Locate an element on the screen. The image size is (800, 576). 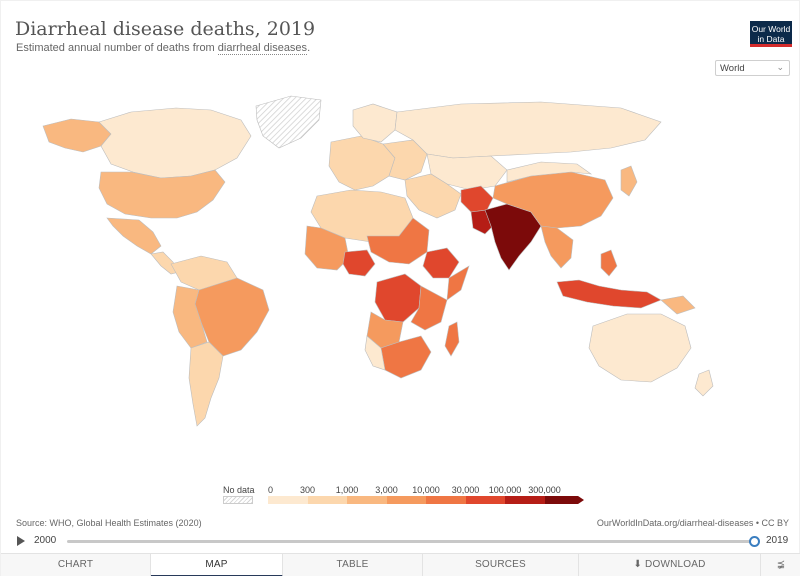
country-somalia is located at coordinates (458, 283).